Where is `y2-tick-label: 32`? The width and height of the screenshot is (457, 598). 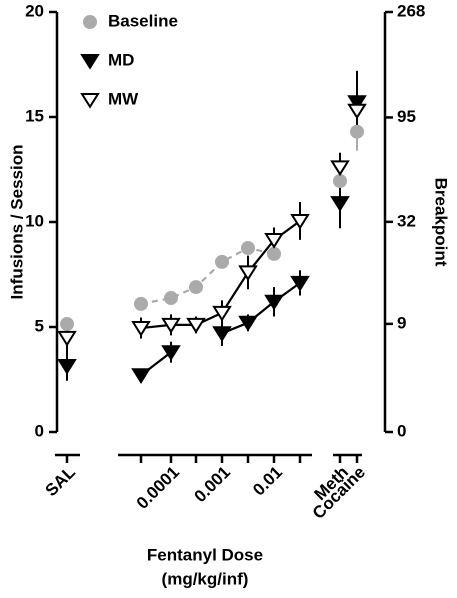
y2-tick-label: 32 is located at coordinates (406, 220).